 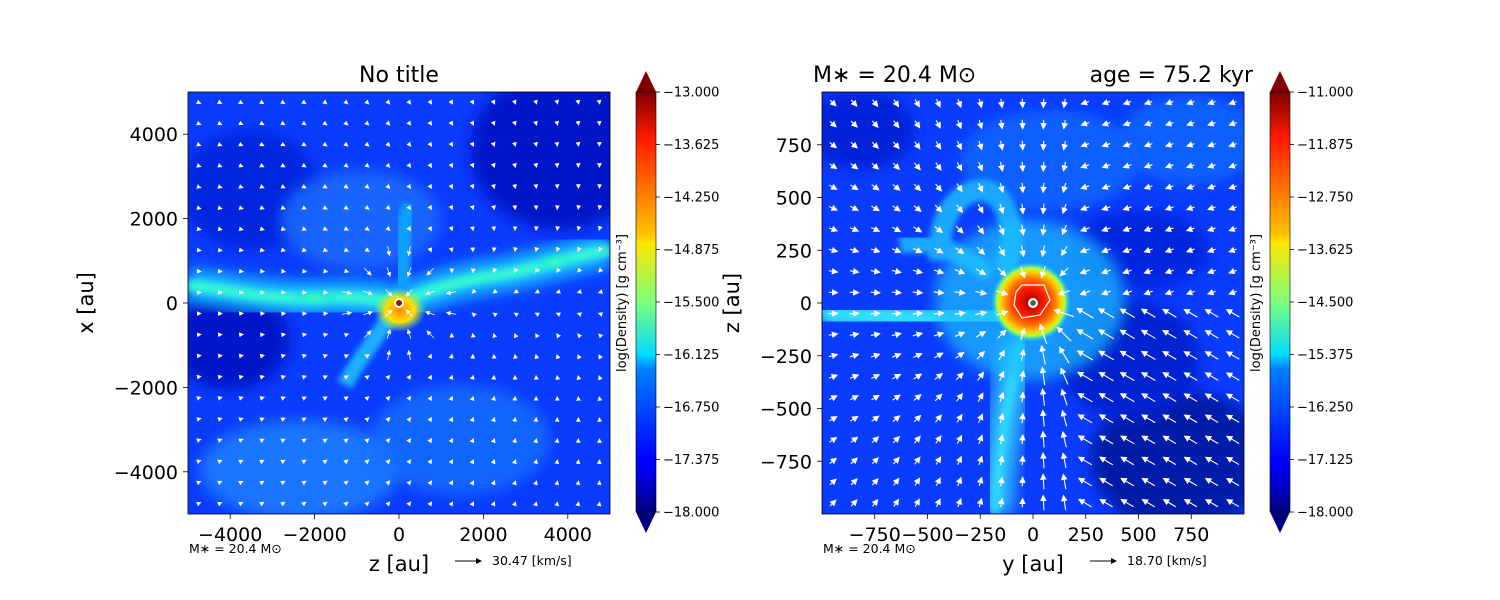 What do you see at coordinates (894, 75) in the screenshot?
I see `right-plot-title-mass: M∗ = 20.4 M⊙` at bounding box center [894, 75].